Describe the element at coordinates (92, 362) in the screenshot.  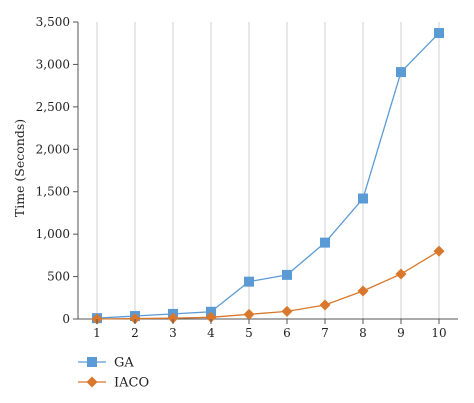
I see `legend-marker-ga` at that location.